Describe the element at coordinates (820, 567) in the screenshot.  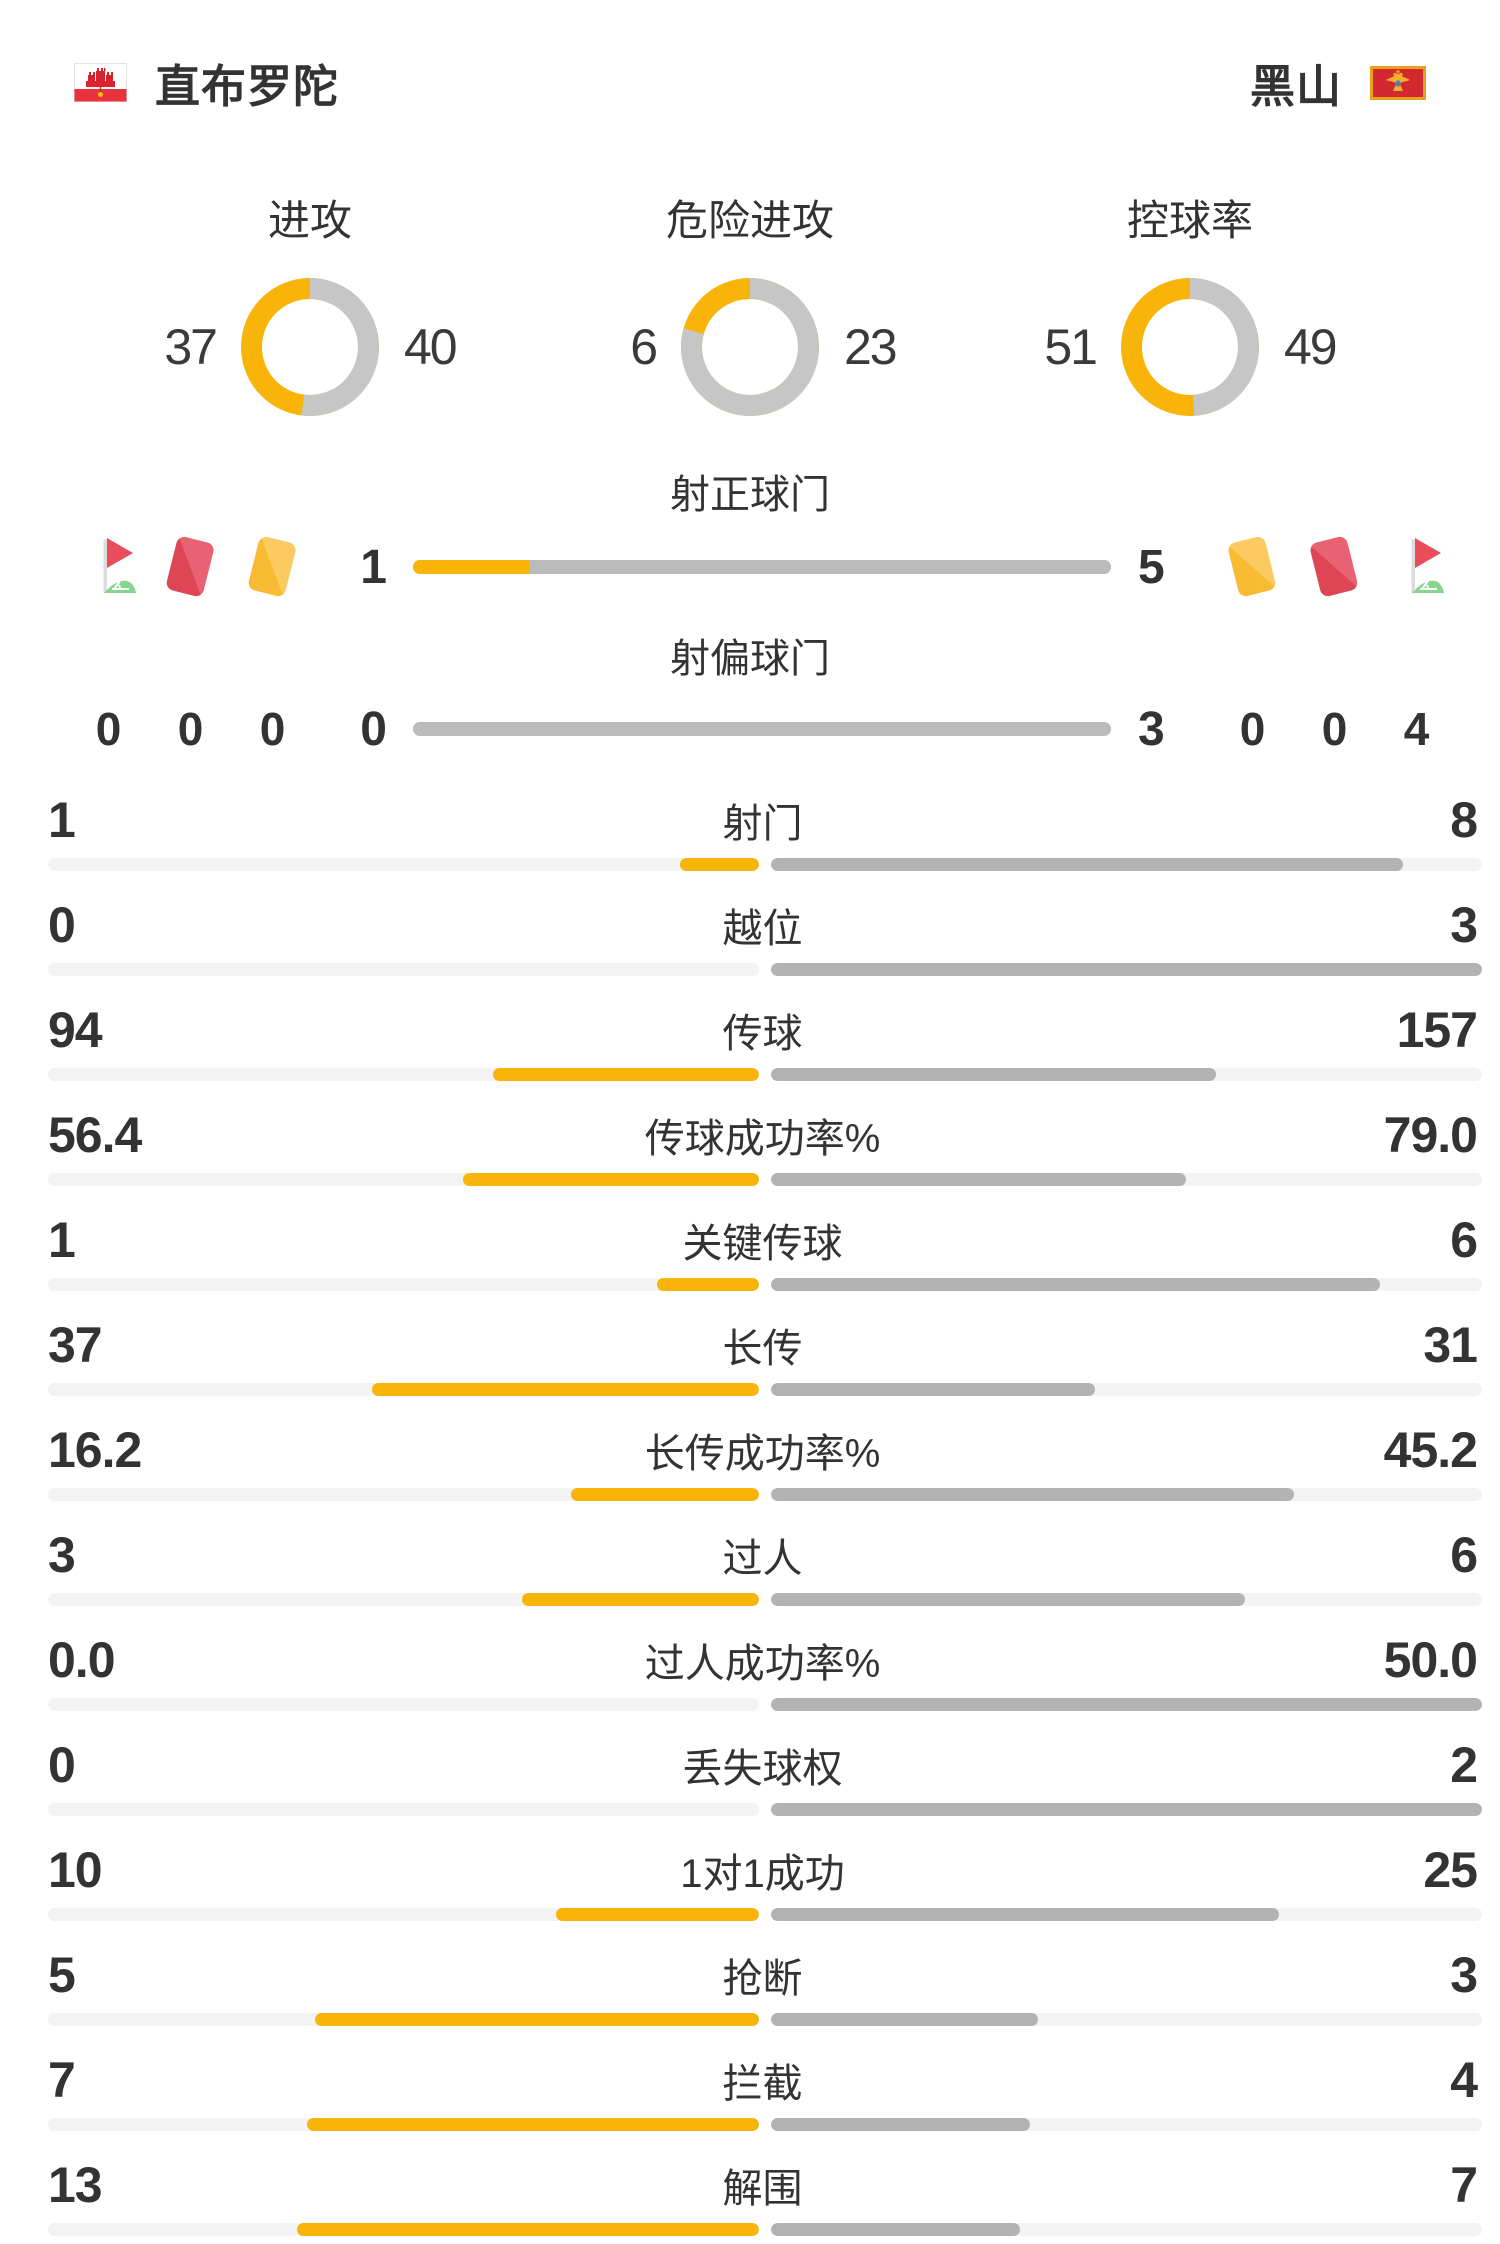
I see `away-shots-on-target-fill` at that location.